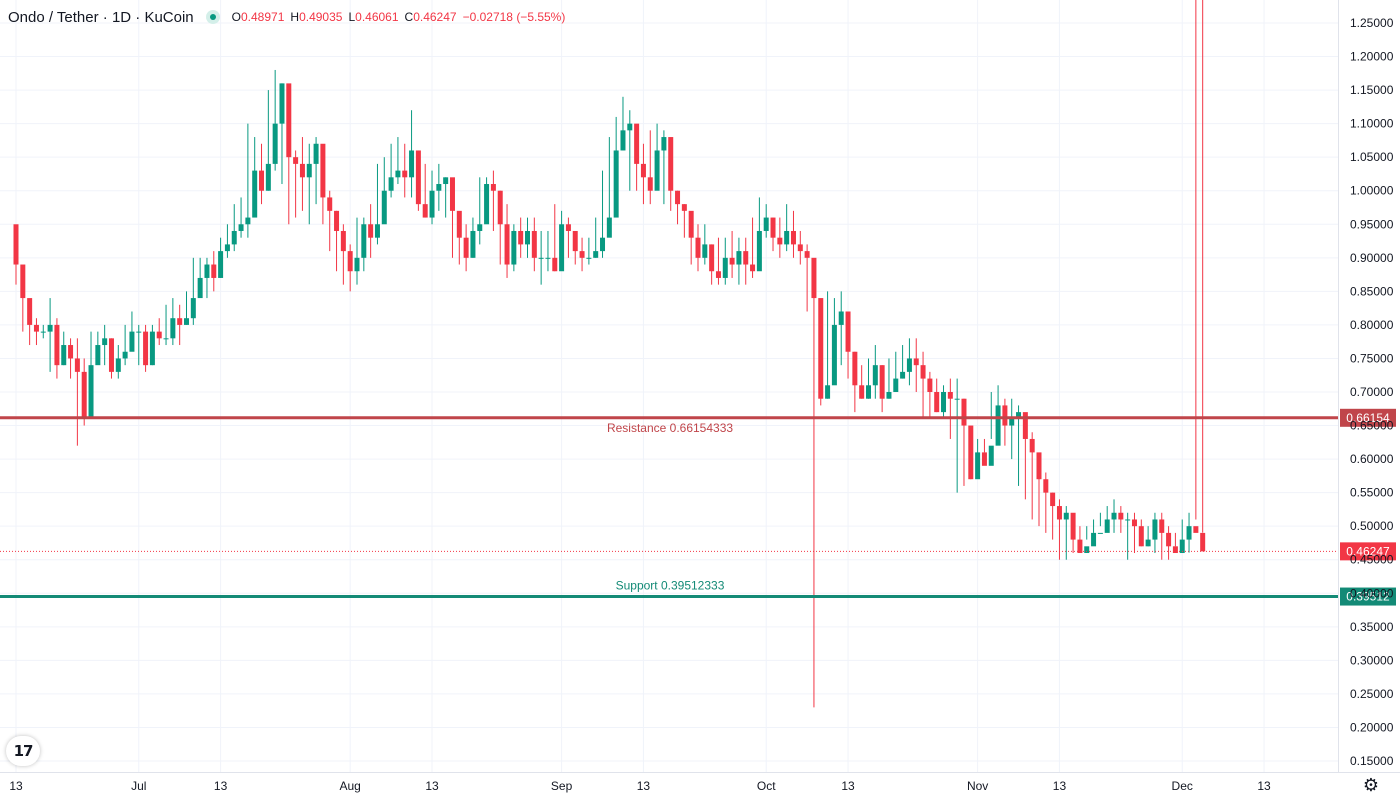 This screenshot has height=800, width=1400. I want to click on tradingview-logo-icon: 17, so click(23, 751).